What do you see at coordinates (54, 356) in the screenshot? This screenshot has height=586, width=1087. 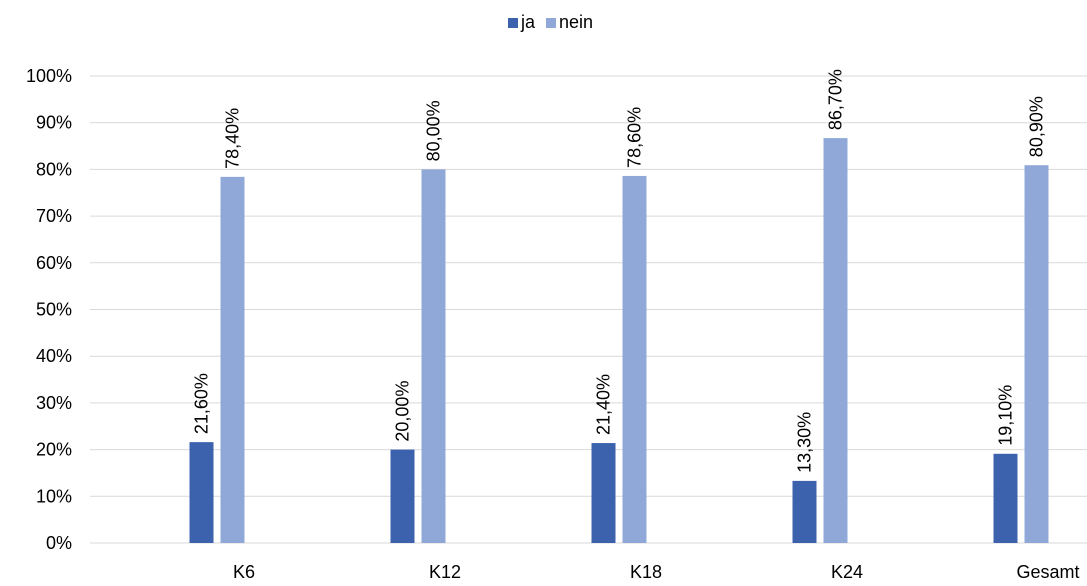 I see `y-tick-label: 40%` at bounding box center [54, 356].